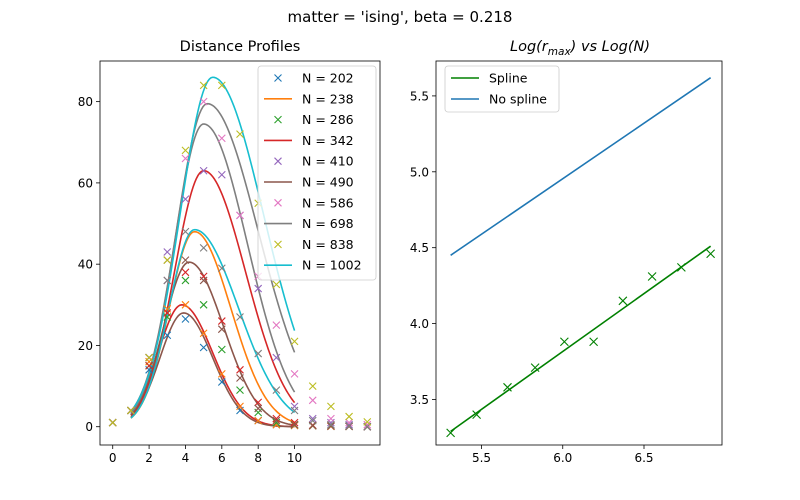 Image resolution: width=800 pixels, height=500 pixels. I want to click on legend-label: No spline, so click(518, 99).